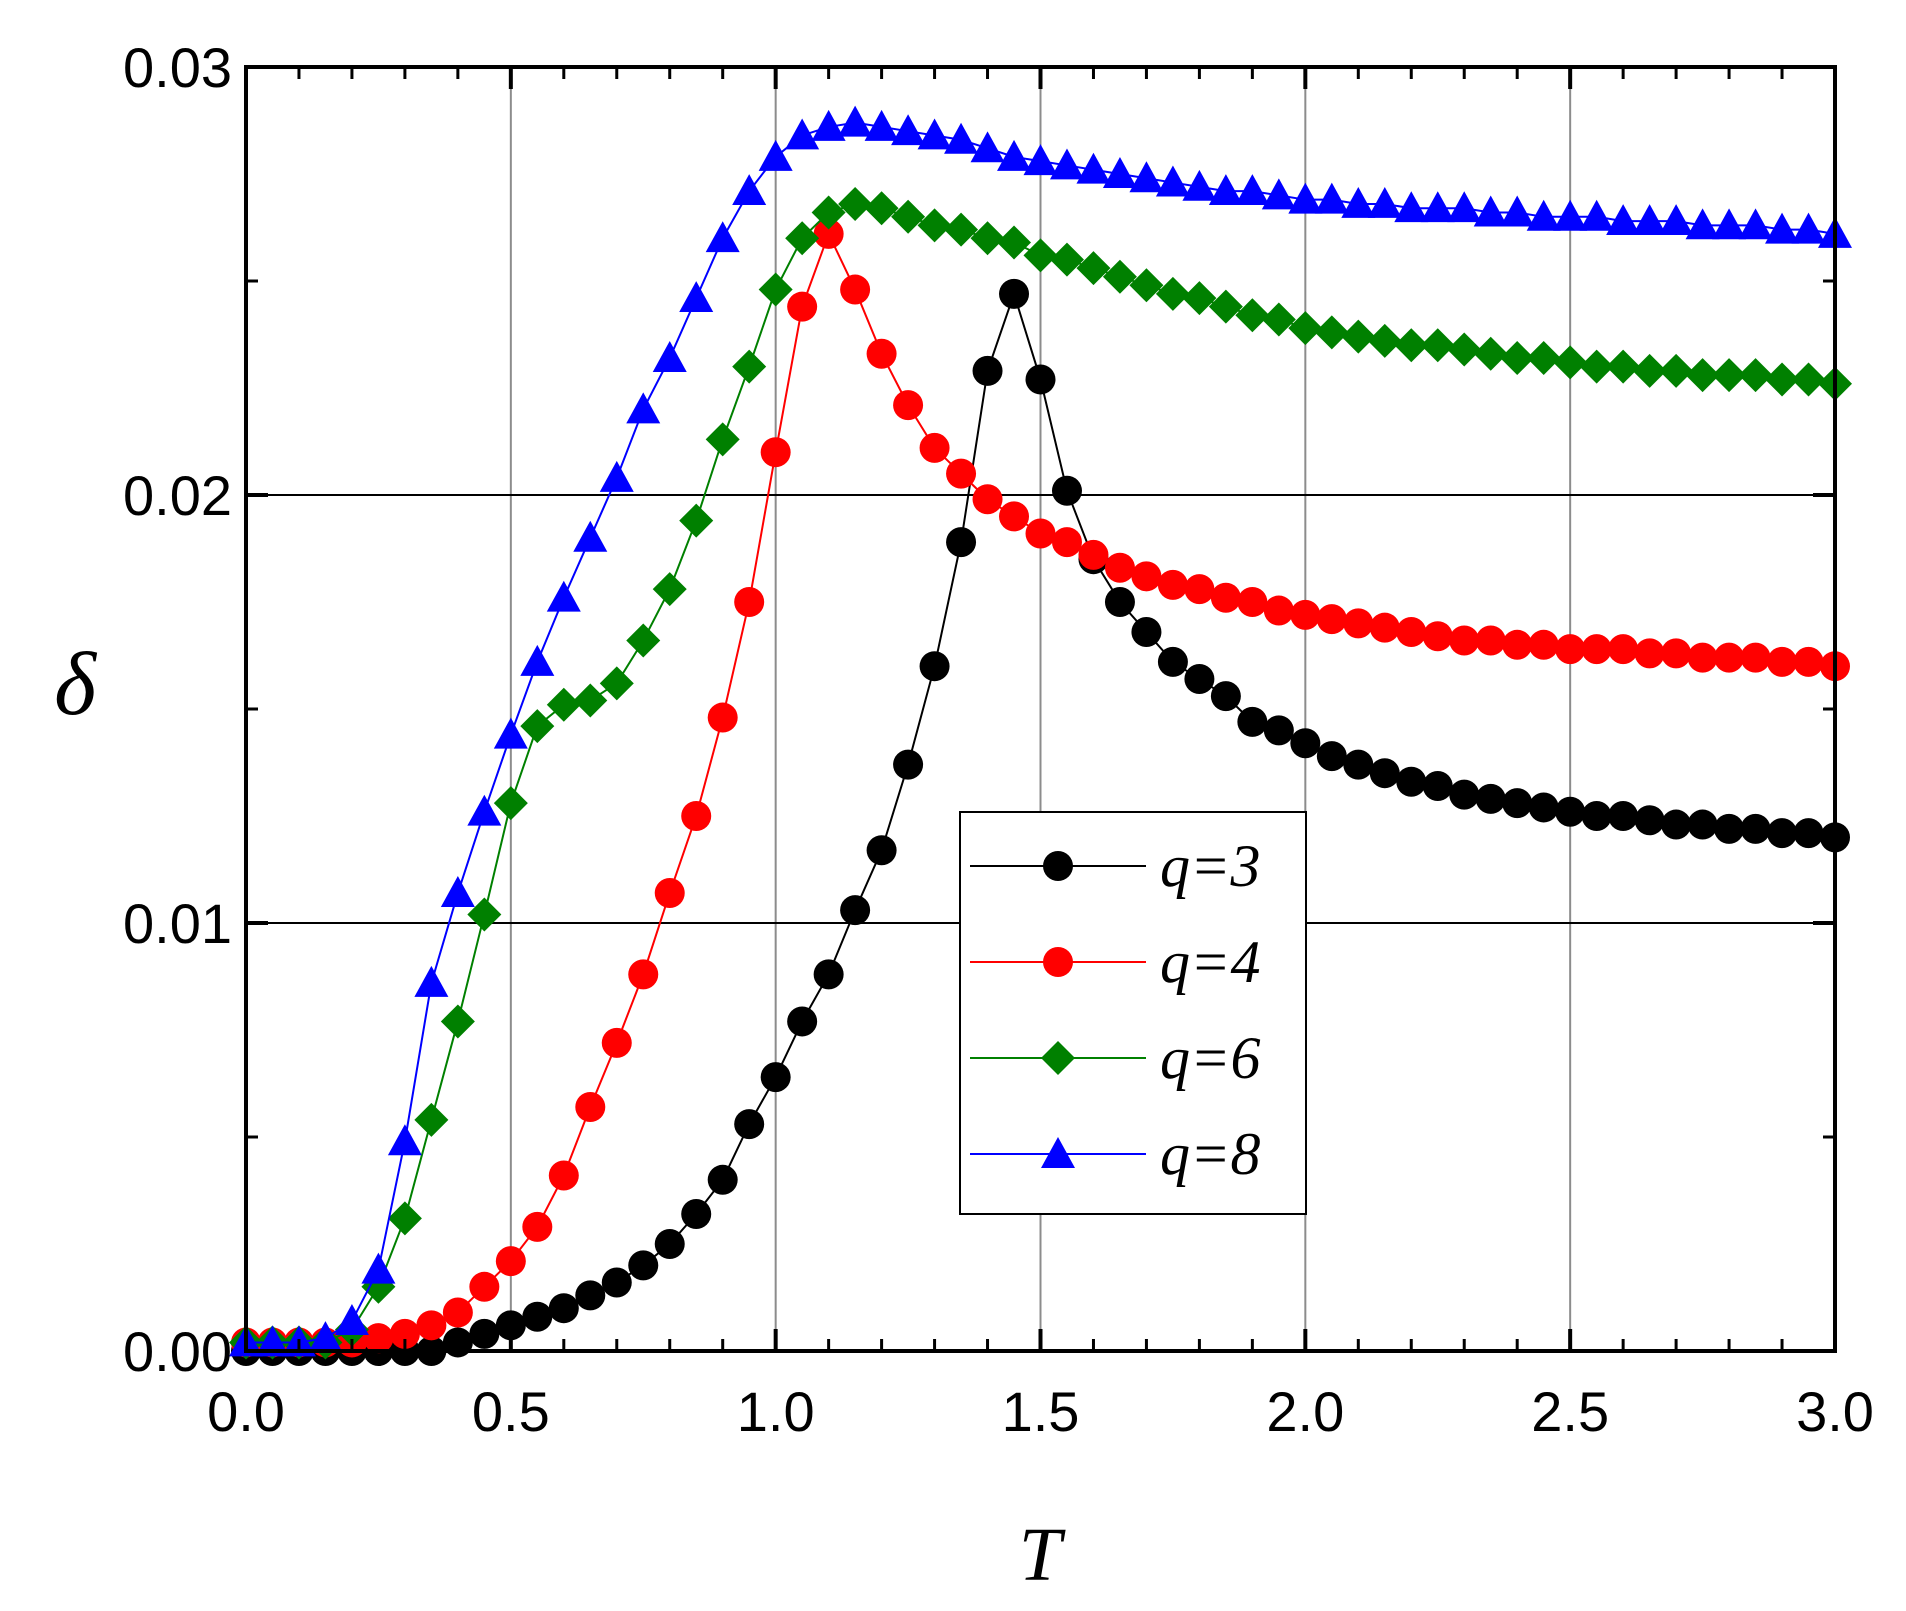 This screenshot has height=1611, width=1906. Describe the element at coordinates (1115, 962) in the screenshot. I see `legend-entry: q=4` at that location.